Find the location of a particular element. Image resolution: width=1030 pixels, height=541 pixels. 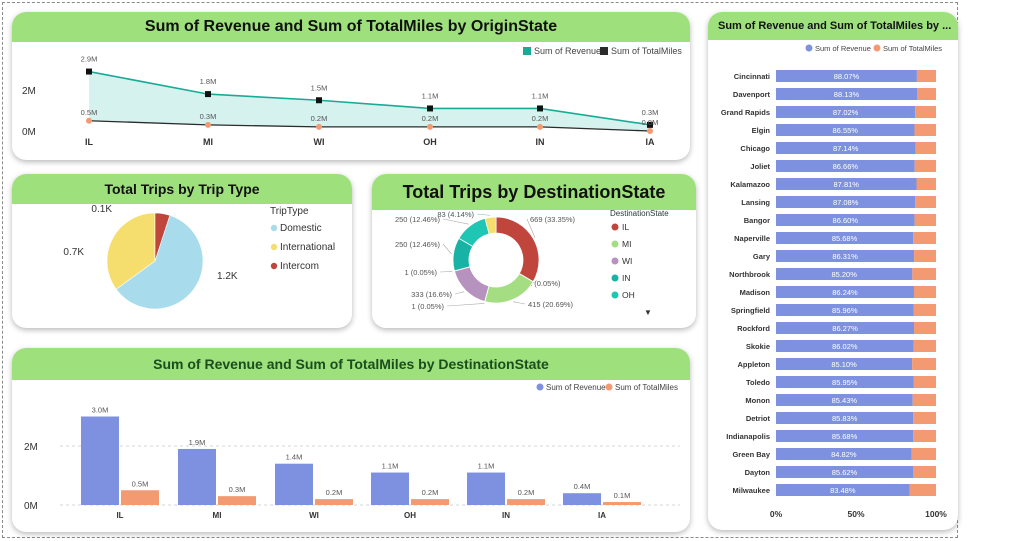

donut-leader-line is located at coordinates (447, 249).